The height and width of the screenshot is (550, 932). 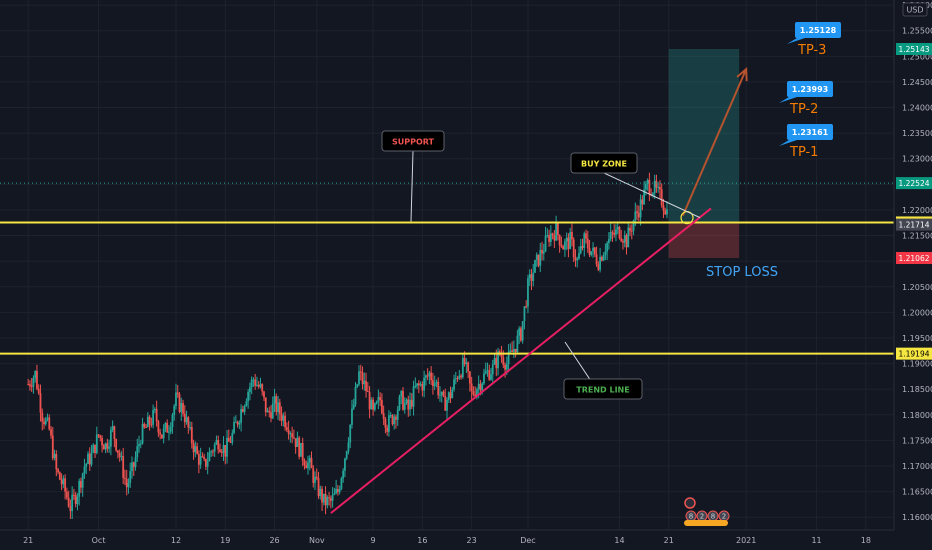 I want to click on currency-label-box: USD, so click(x=915, y=9).